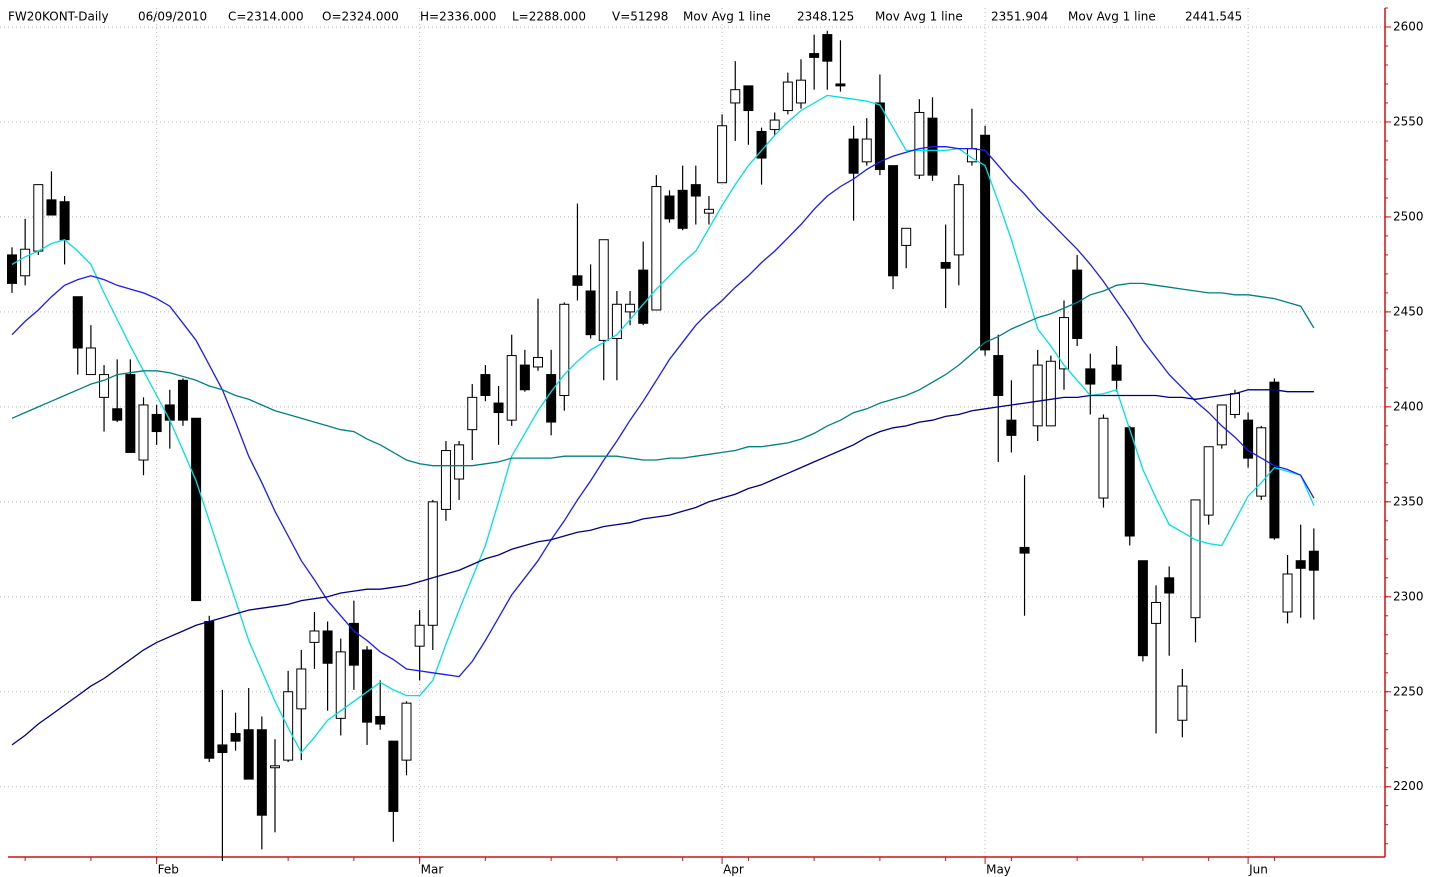  I want to click on y-tick-label: 2350, so click(1408, 501).